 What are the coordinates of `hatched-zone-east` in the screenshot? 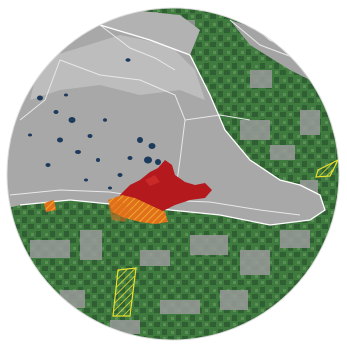 It's located at (327, 168).